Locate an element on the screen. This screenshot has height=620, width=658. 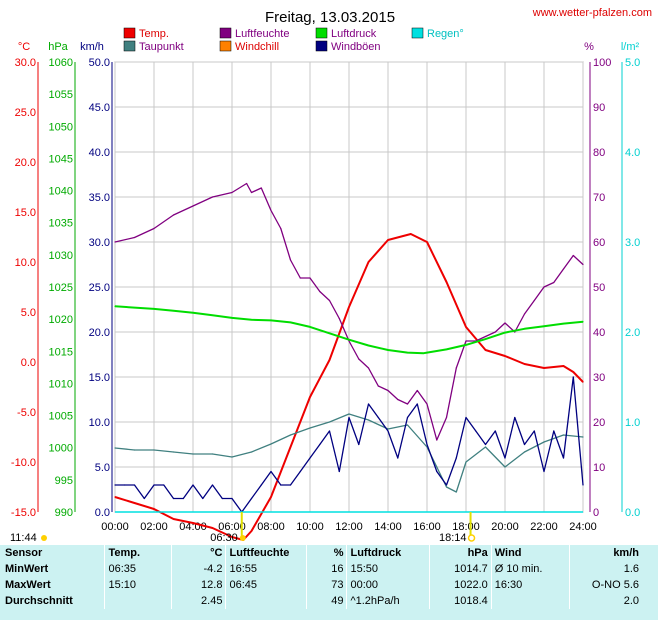
stats-cell: 1018.4 is located at coordinates (460, 601).